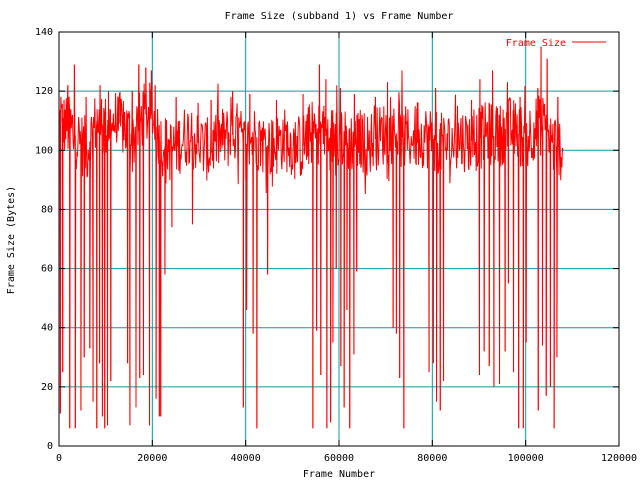 The image size is (640, 480). Describe the element at coordinates (47, 328) in the screenshot. I see `y-tick-label: 40` at that location.